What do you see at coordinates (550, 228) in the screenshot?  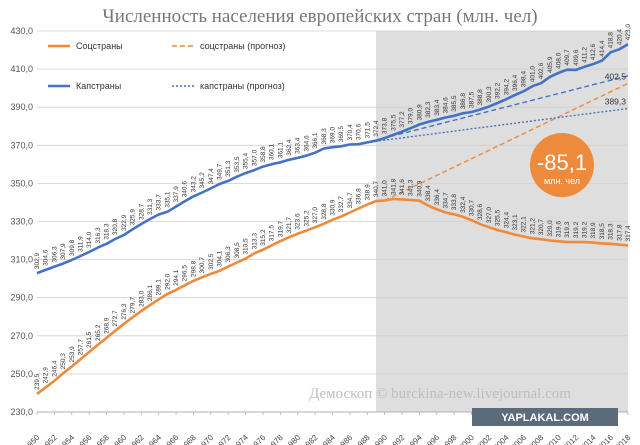 I see `data-label: 320,0` at bounding box center [550, 228].